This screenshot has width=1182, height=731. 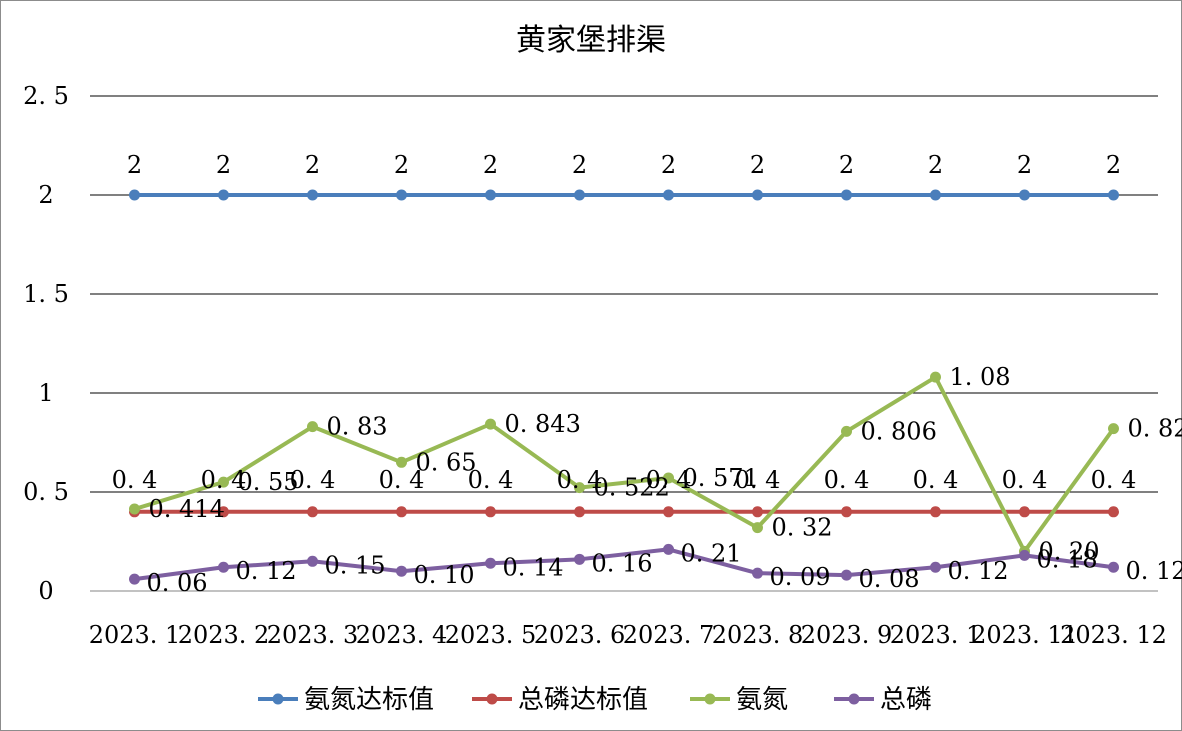 I want to click on x-tick-label: 2023. 4, so click(x=402, y=635).